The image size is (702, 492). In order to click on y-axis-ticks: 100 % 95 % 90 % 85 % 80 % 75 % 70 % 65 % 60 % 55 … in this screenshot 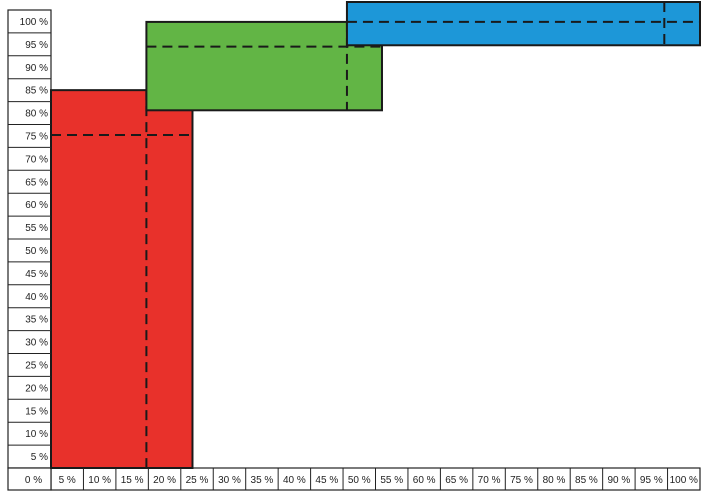, I will do `click(29, 243)`.